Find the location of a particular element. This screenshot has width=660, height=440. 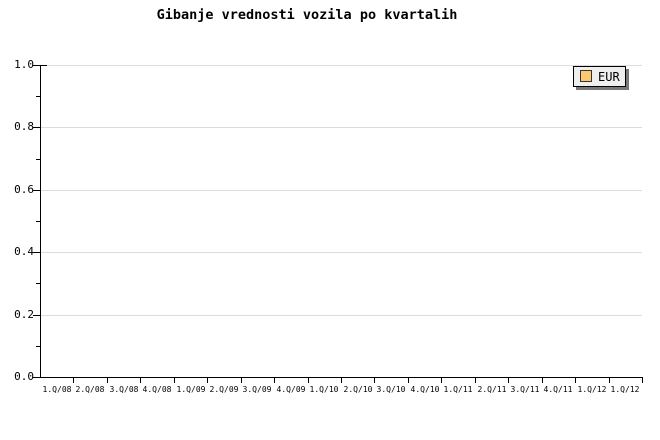

x-tick-label: 4.Q/11 is located at coordinates (558, 389).